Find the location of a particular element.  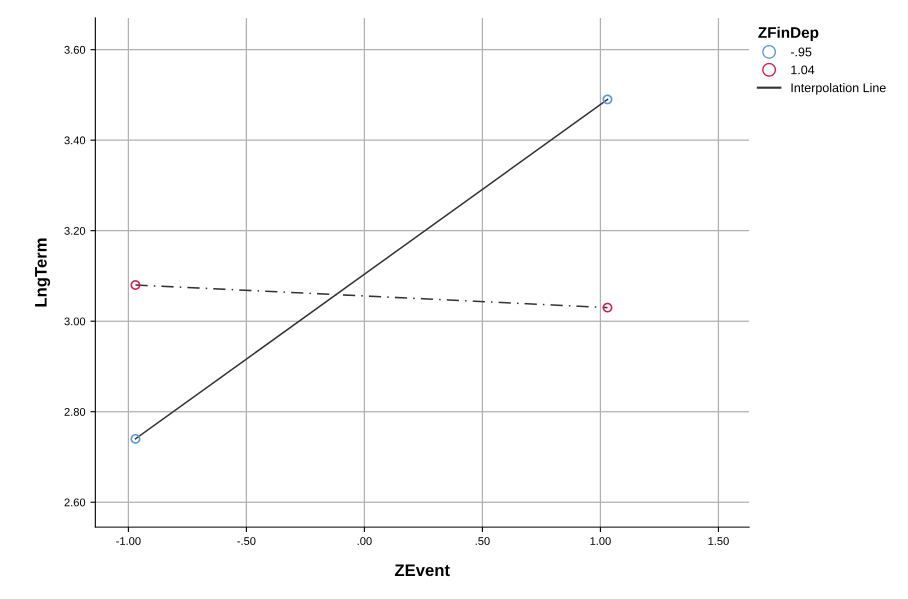

legend-title: ZFinDep is located at coordinates (788, 33).